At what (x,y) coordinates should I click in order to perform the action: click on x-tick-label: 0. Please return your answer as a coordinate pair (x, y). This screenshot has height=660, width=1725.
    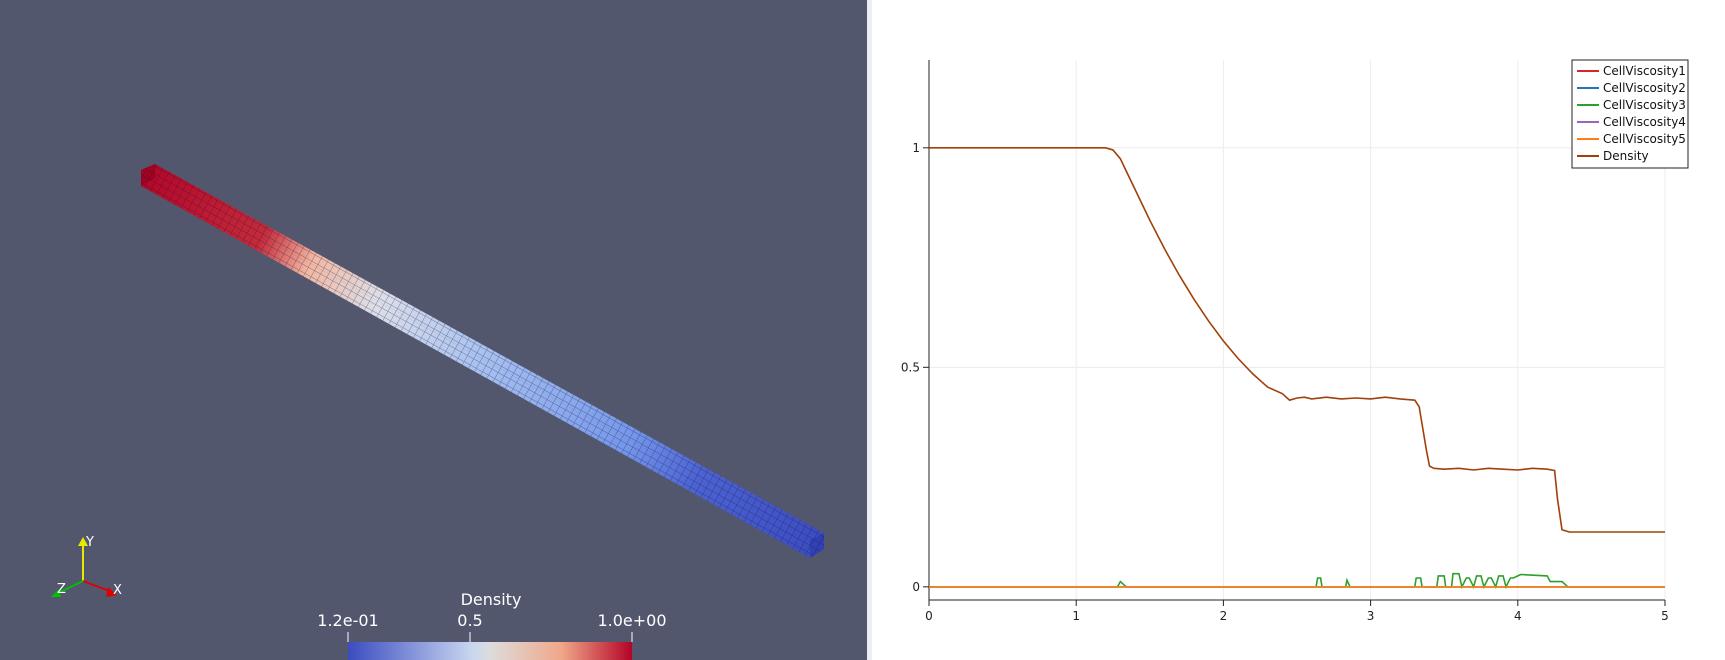
    Looking at the image, I should click on (929, 616).